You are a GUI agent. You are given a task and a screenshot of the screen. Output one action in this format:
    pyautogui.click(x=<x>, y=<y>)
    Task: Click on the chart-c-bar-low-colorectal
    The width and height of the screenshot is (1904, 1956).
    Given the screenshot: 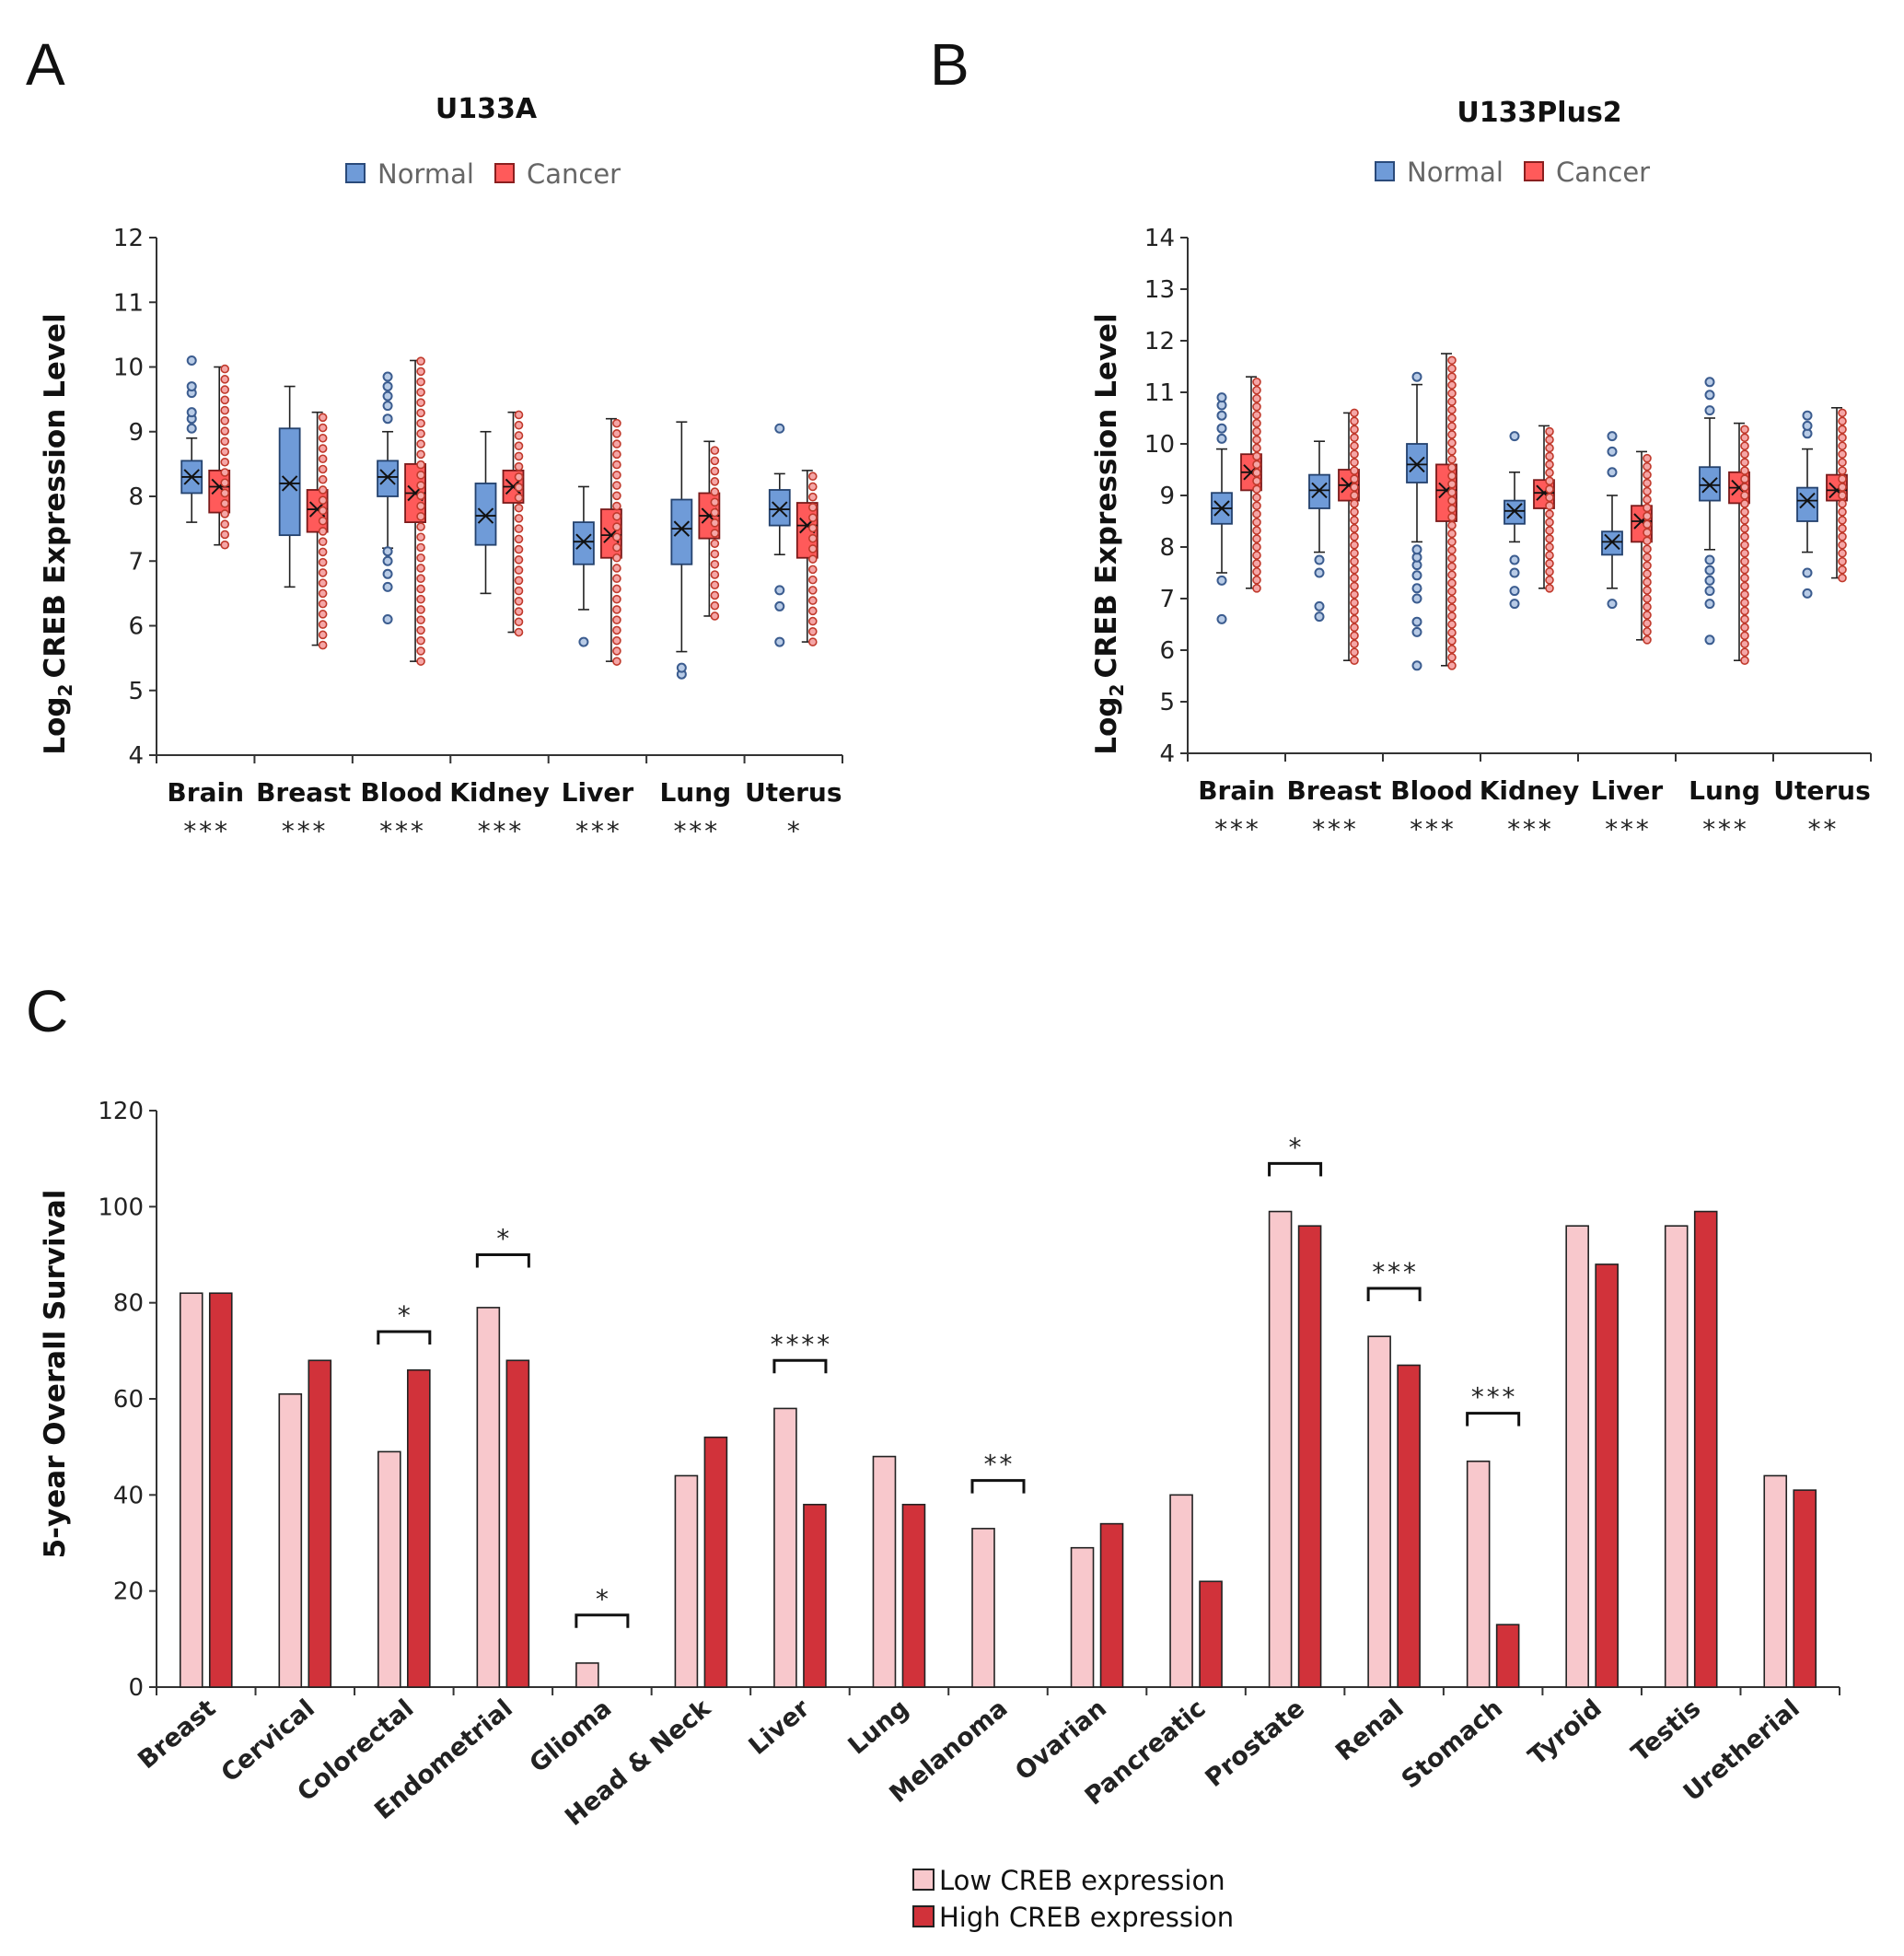 What is the action you would take?
    pyautogui.click(x=389, y=1569)
    